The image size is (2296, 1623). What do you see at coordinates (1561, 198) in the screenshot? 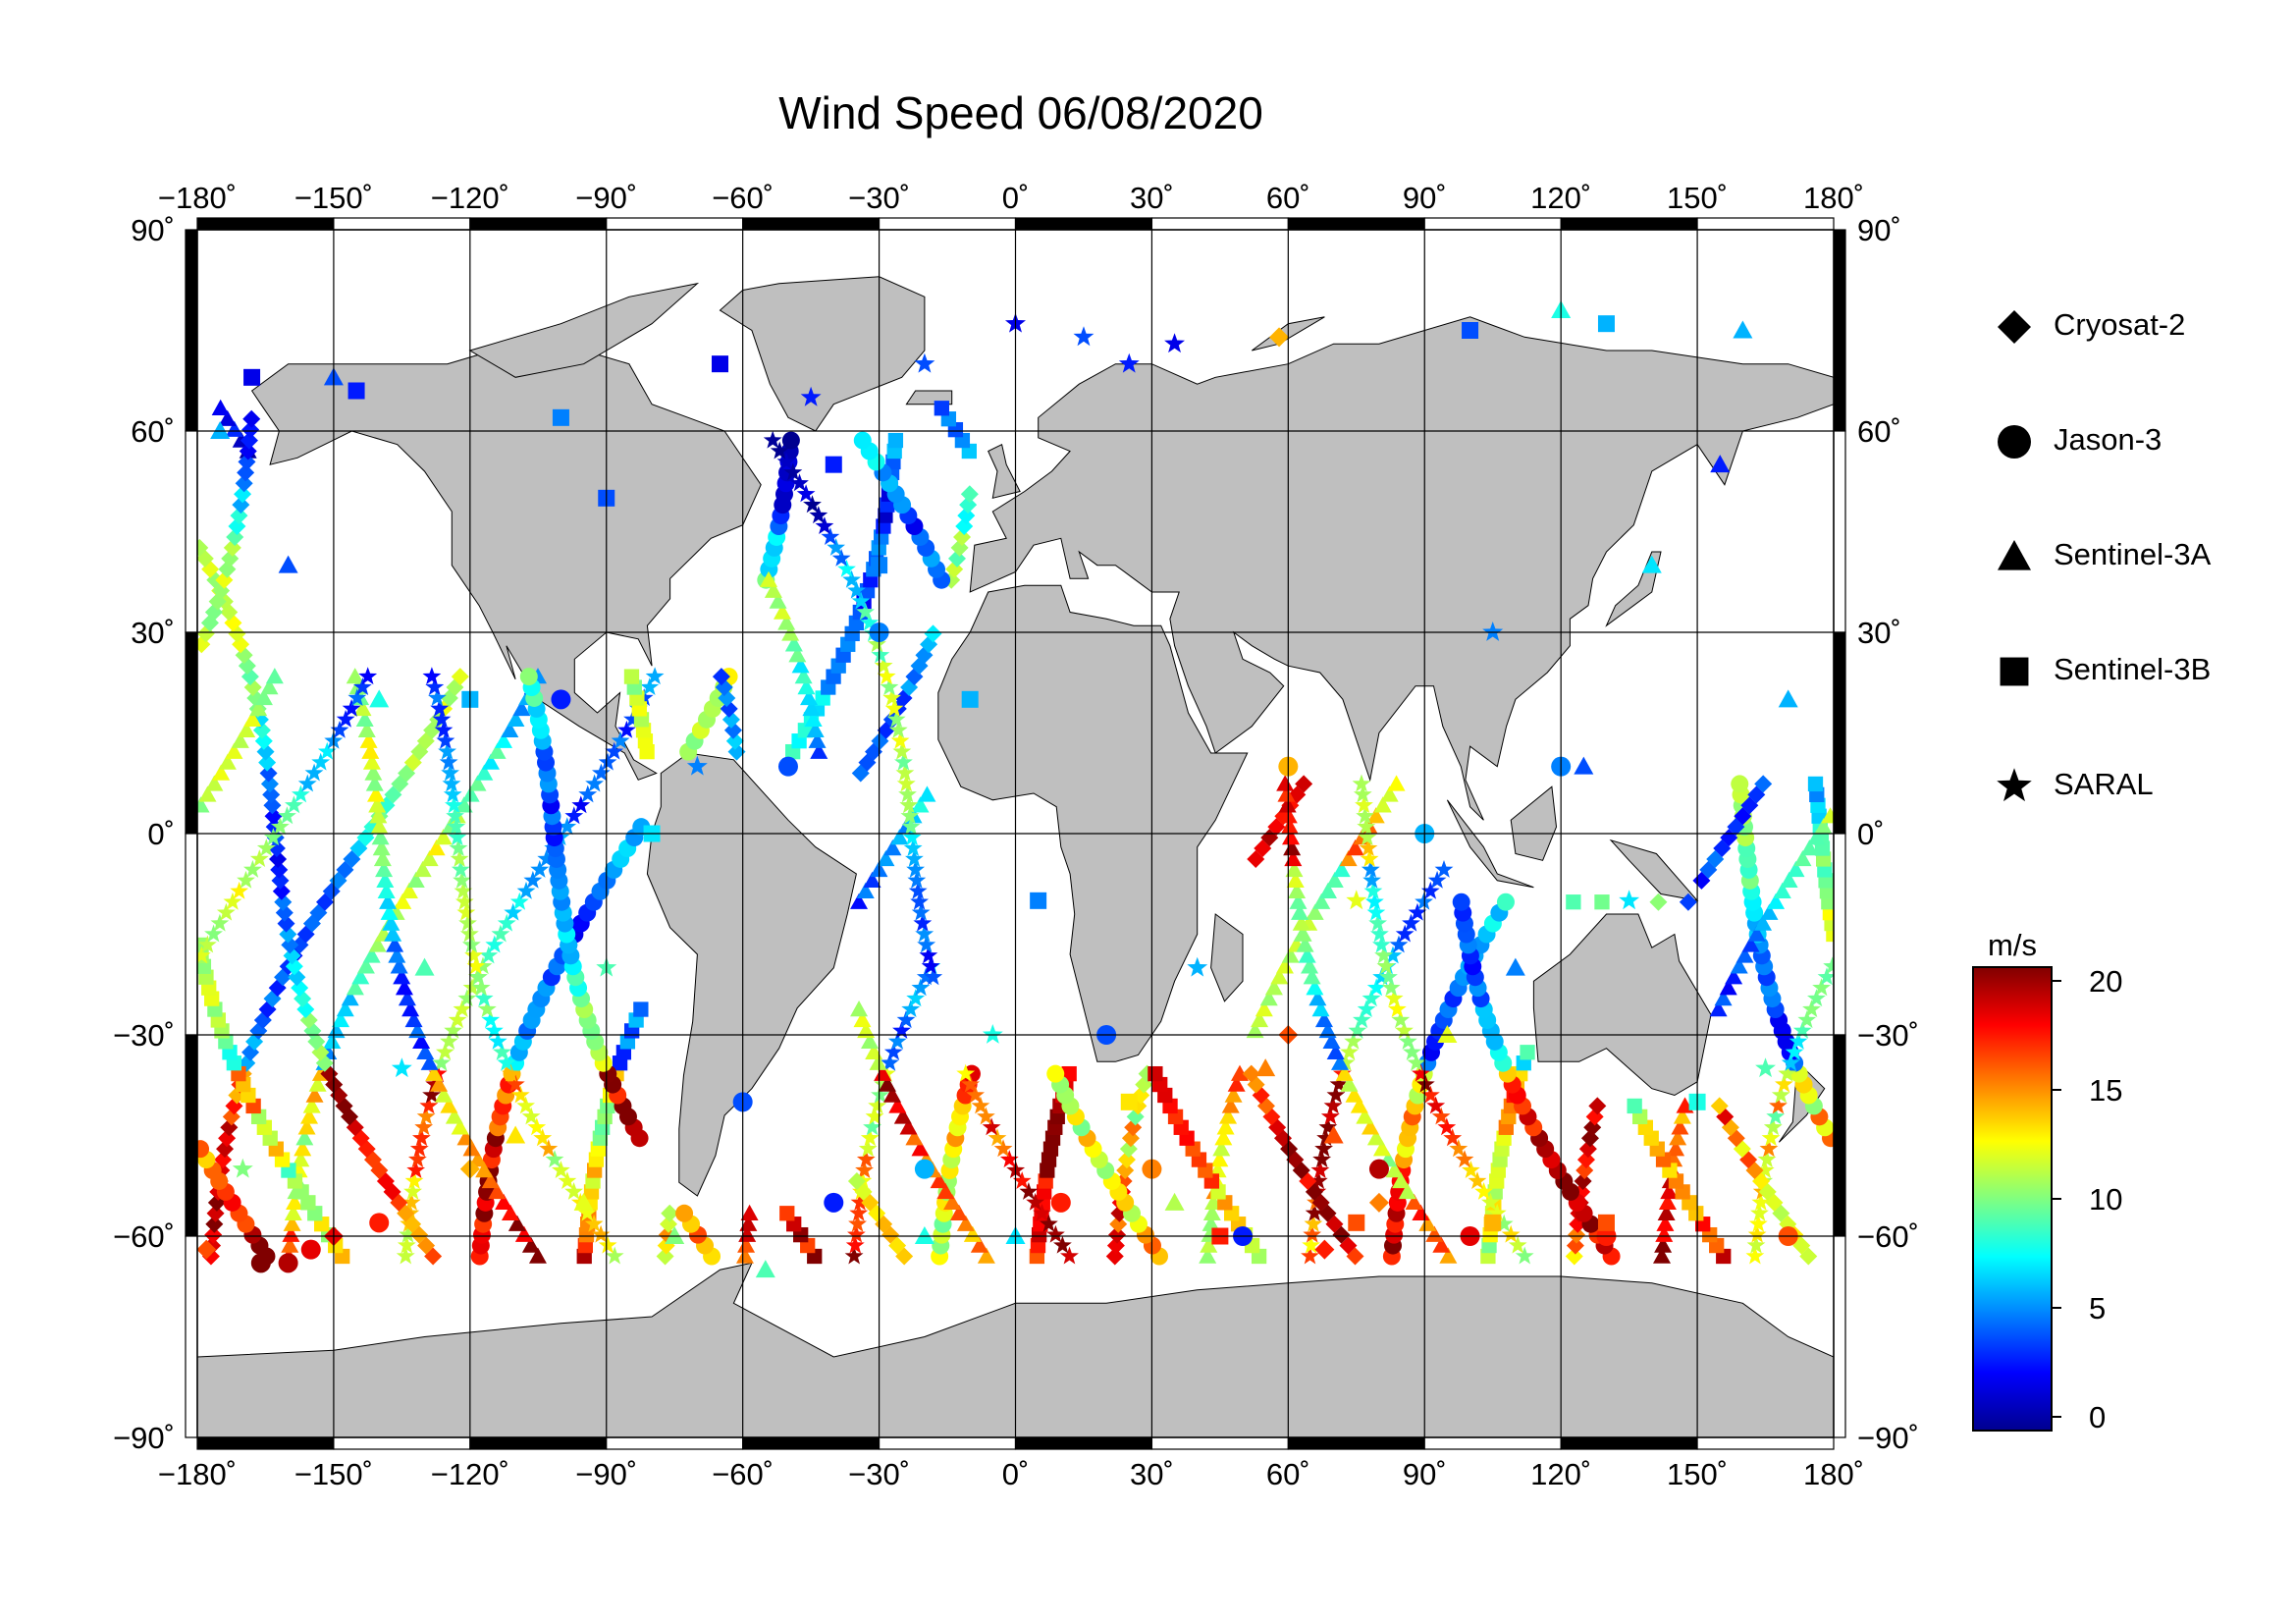
I see `x-tick-label-top: 120˚` at bounding box center [1561, 198].